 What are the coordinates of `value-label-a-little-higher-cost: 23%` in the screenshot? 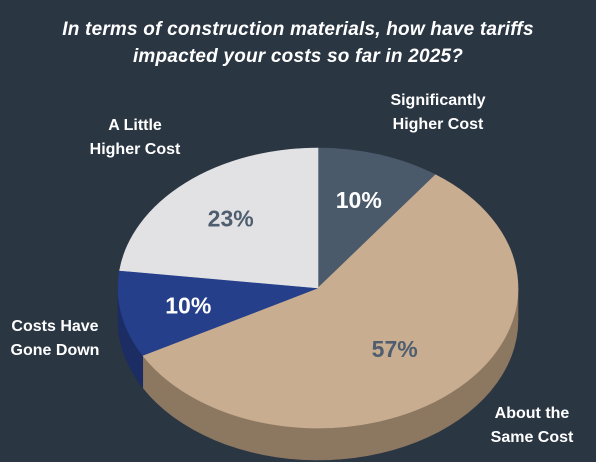 It's located at (231, 219).